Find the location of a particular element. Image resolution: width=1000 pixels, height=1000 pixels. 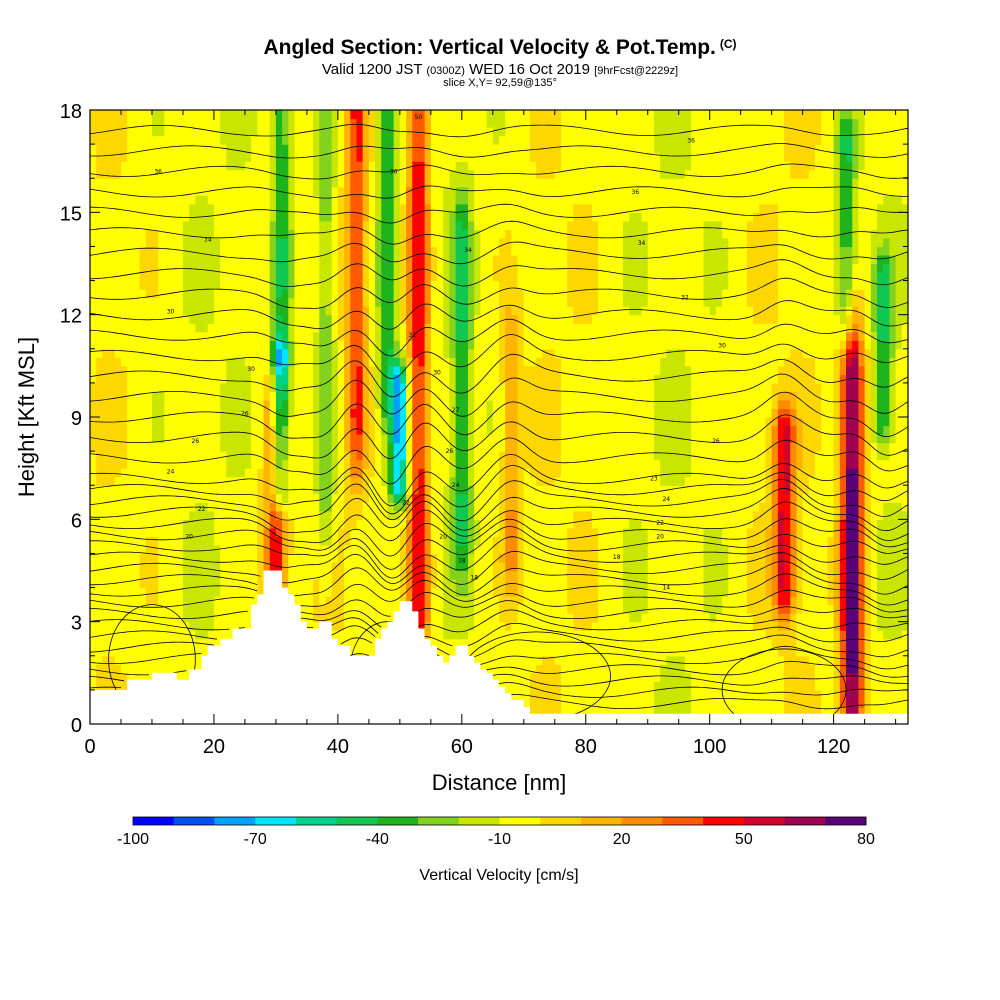

slice-info: slice X,Y= 92,59@135° is located at coordinates (500, 83).